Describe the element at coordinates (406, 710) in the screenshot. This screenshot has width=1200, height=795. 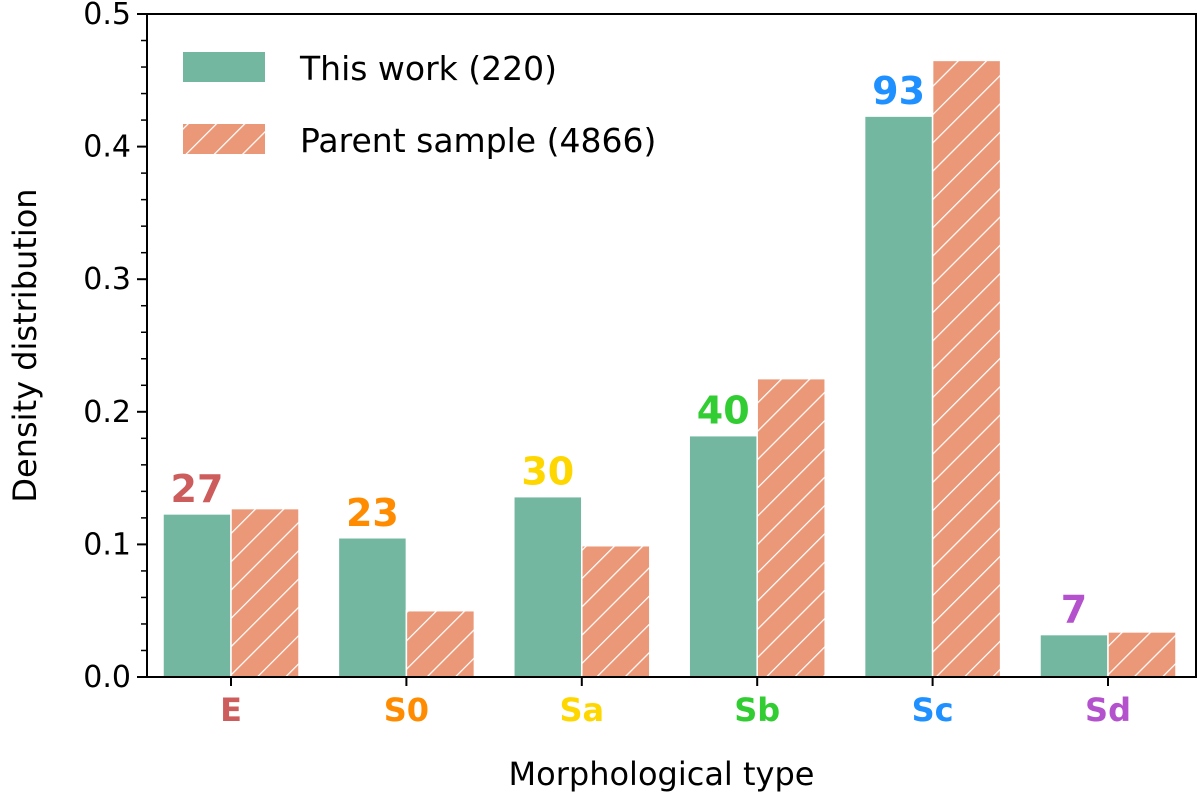
I see `x-tick-label-S0: S0` at that location.